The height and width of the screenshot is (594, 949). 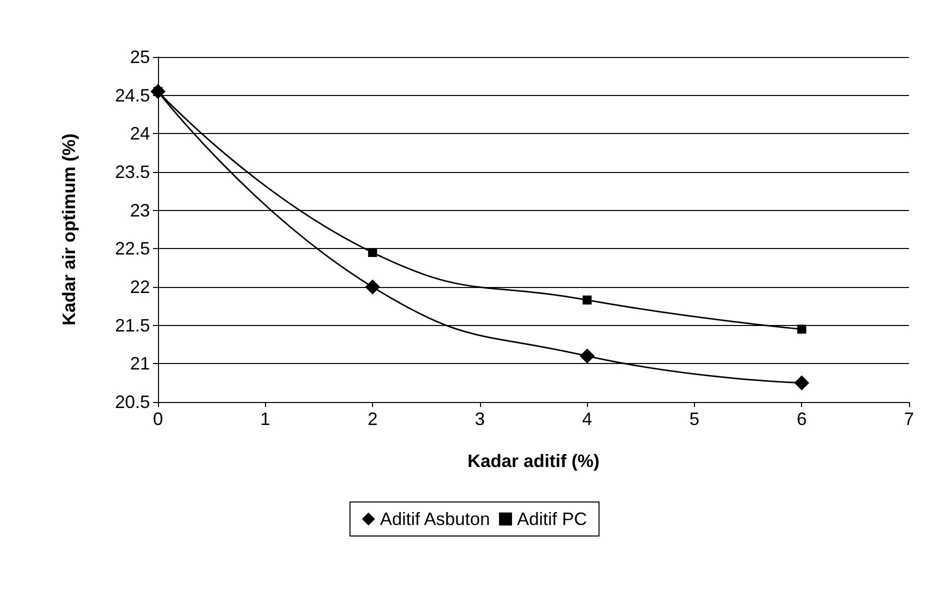 What do you see at coordinates (552, 519) in the screenshot?
I see `legend-label: Aditif PC` at bounding box center [552, 519].